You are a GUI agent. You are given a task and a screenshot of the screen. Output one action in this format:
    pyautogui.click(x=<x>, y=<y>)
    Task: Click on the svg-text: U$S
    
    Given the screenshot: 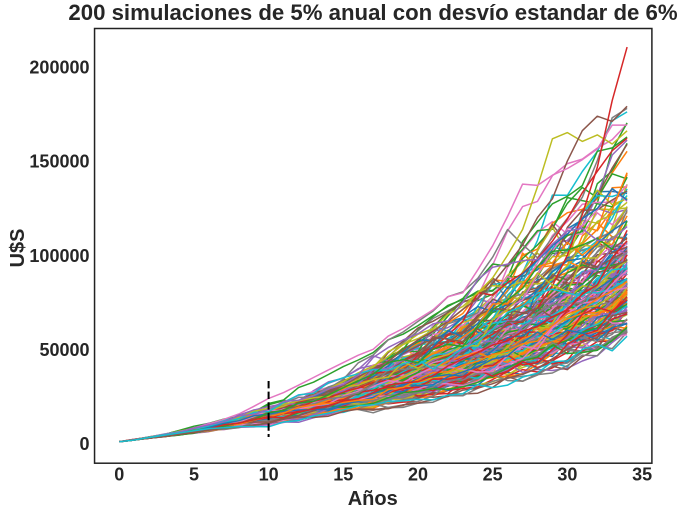 What is the action you would take?
    pyautogui.click(x=18, y=248)
    